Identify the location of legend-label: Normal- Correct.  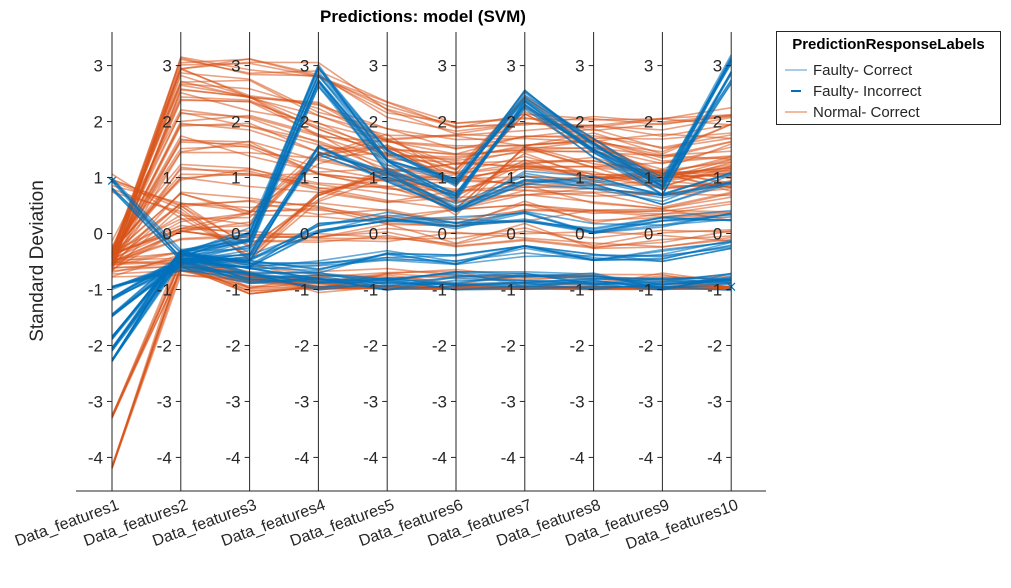
(866, 112).